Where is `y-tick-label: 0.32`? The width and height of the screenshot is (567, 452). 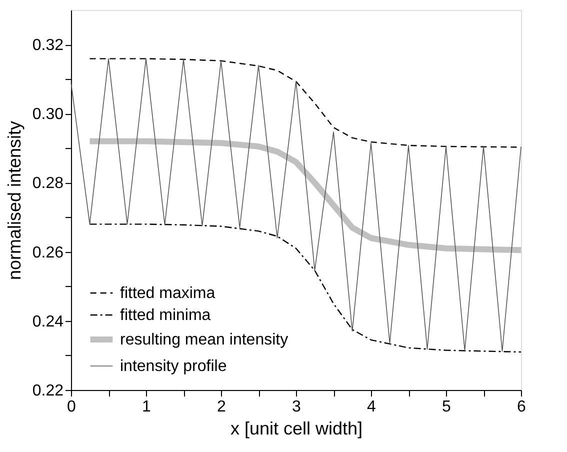
y-tick-label: 0.32 is located at coordinates (48, 45).